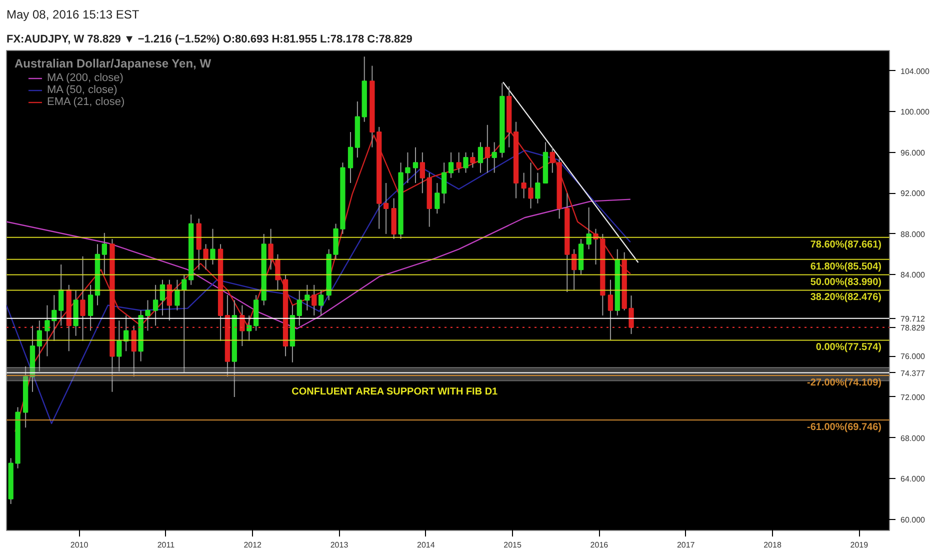  I want to click on y-tick-label: 88.000, so click(913, 234).